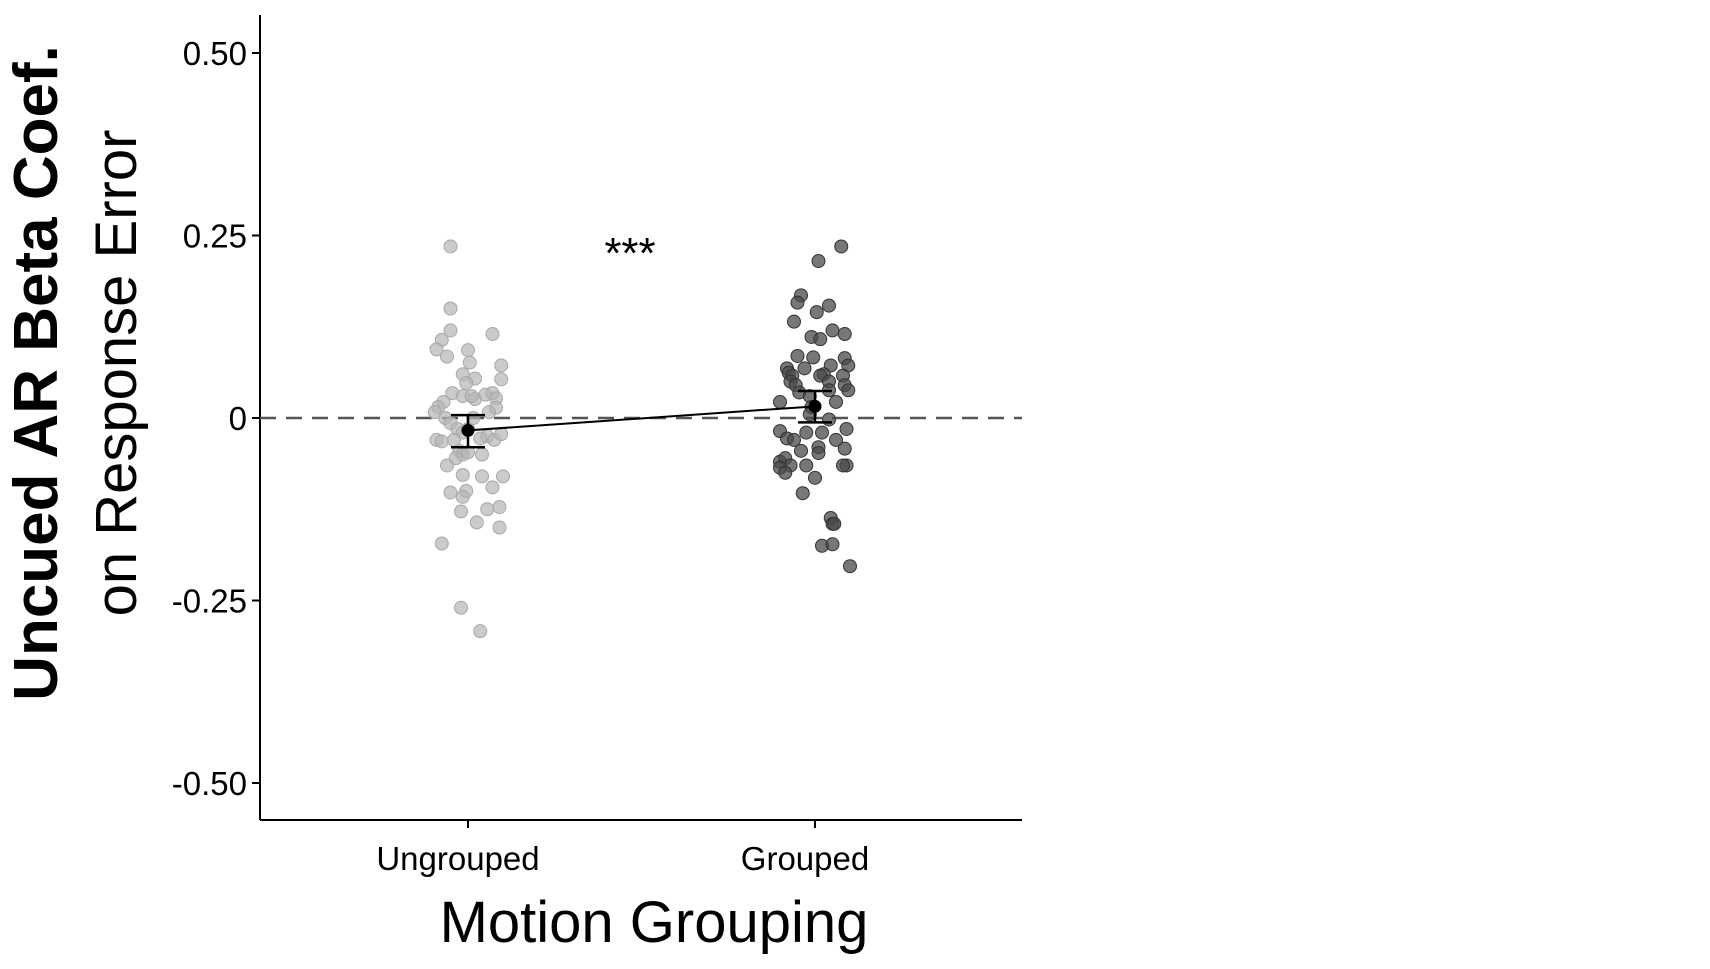 The image size is (1710, 969). What do you see at coordinates (238, 418) in the screenshot?
I see `y-tick-label: 0` at bounding box center [238, 418].